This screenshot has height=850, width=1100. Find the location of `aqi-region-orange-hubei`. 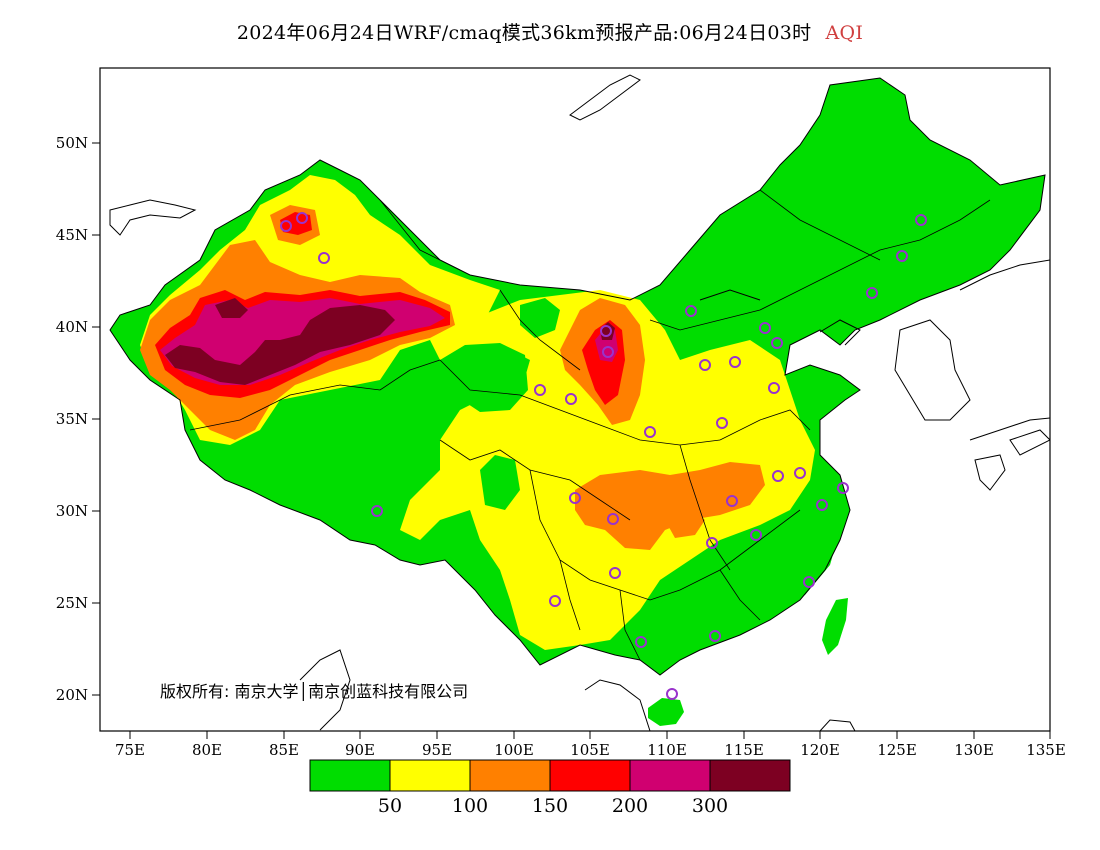

aqi-region-orange-hubei is located at coordinates (685, 524).